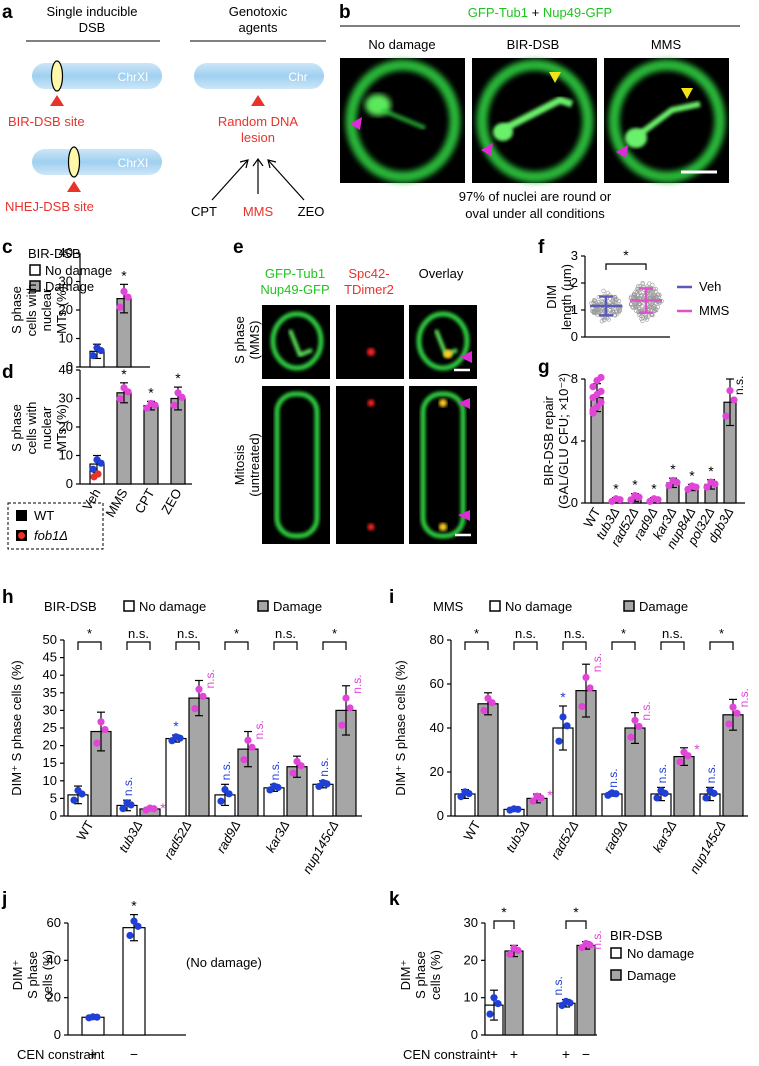 The height and width of the screenshot is (1066, 759). Describe the element at coordinates (66, 455) in the screenshot. I see `d-y-tick-label: 10` at that location.